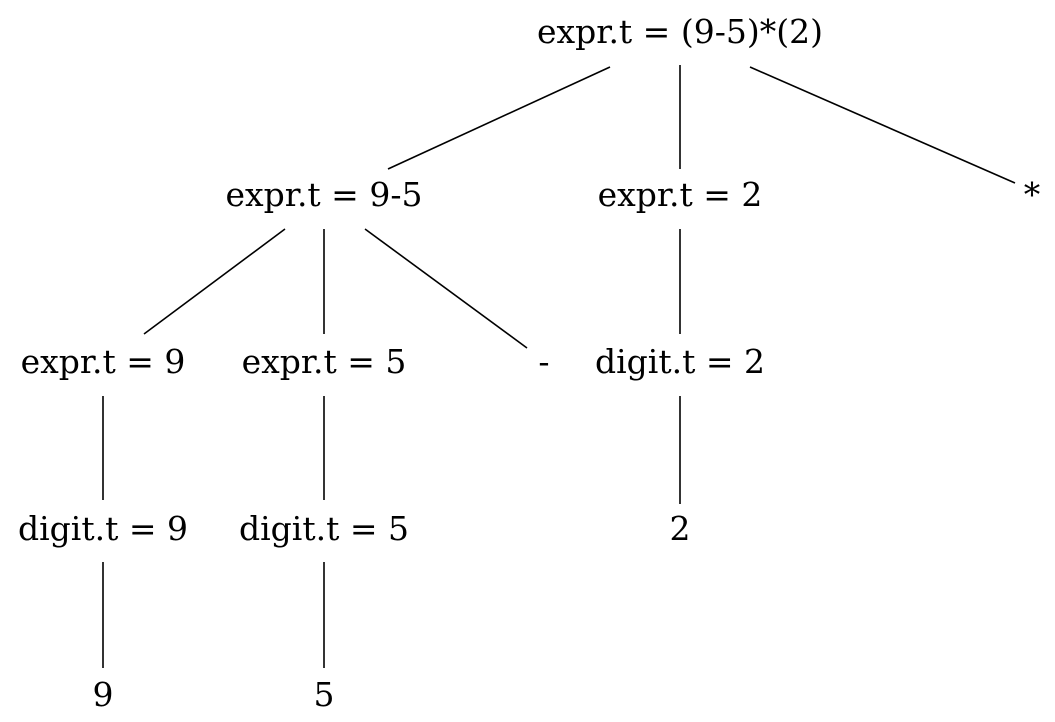 Image resolution: width=1055 pixels, height=722 pixels. What do you see at coordinates (446, 288) in the screenshot?
I see `edge-expr-9-5-to-minus` at bounding box center [446, 288].